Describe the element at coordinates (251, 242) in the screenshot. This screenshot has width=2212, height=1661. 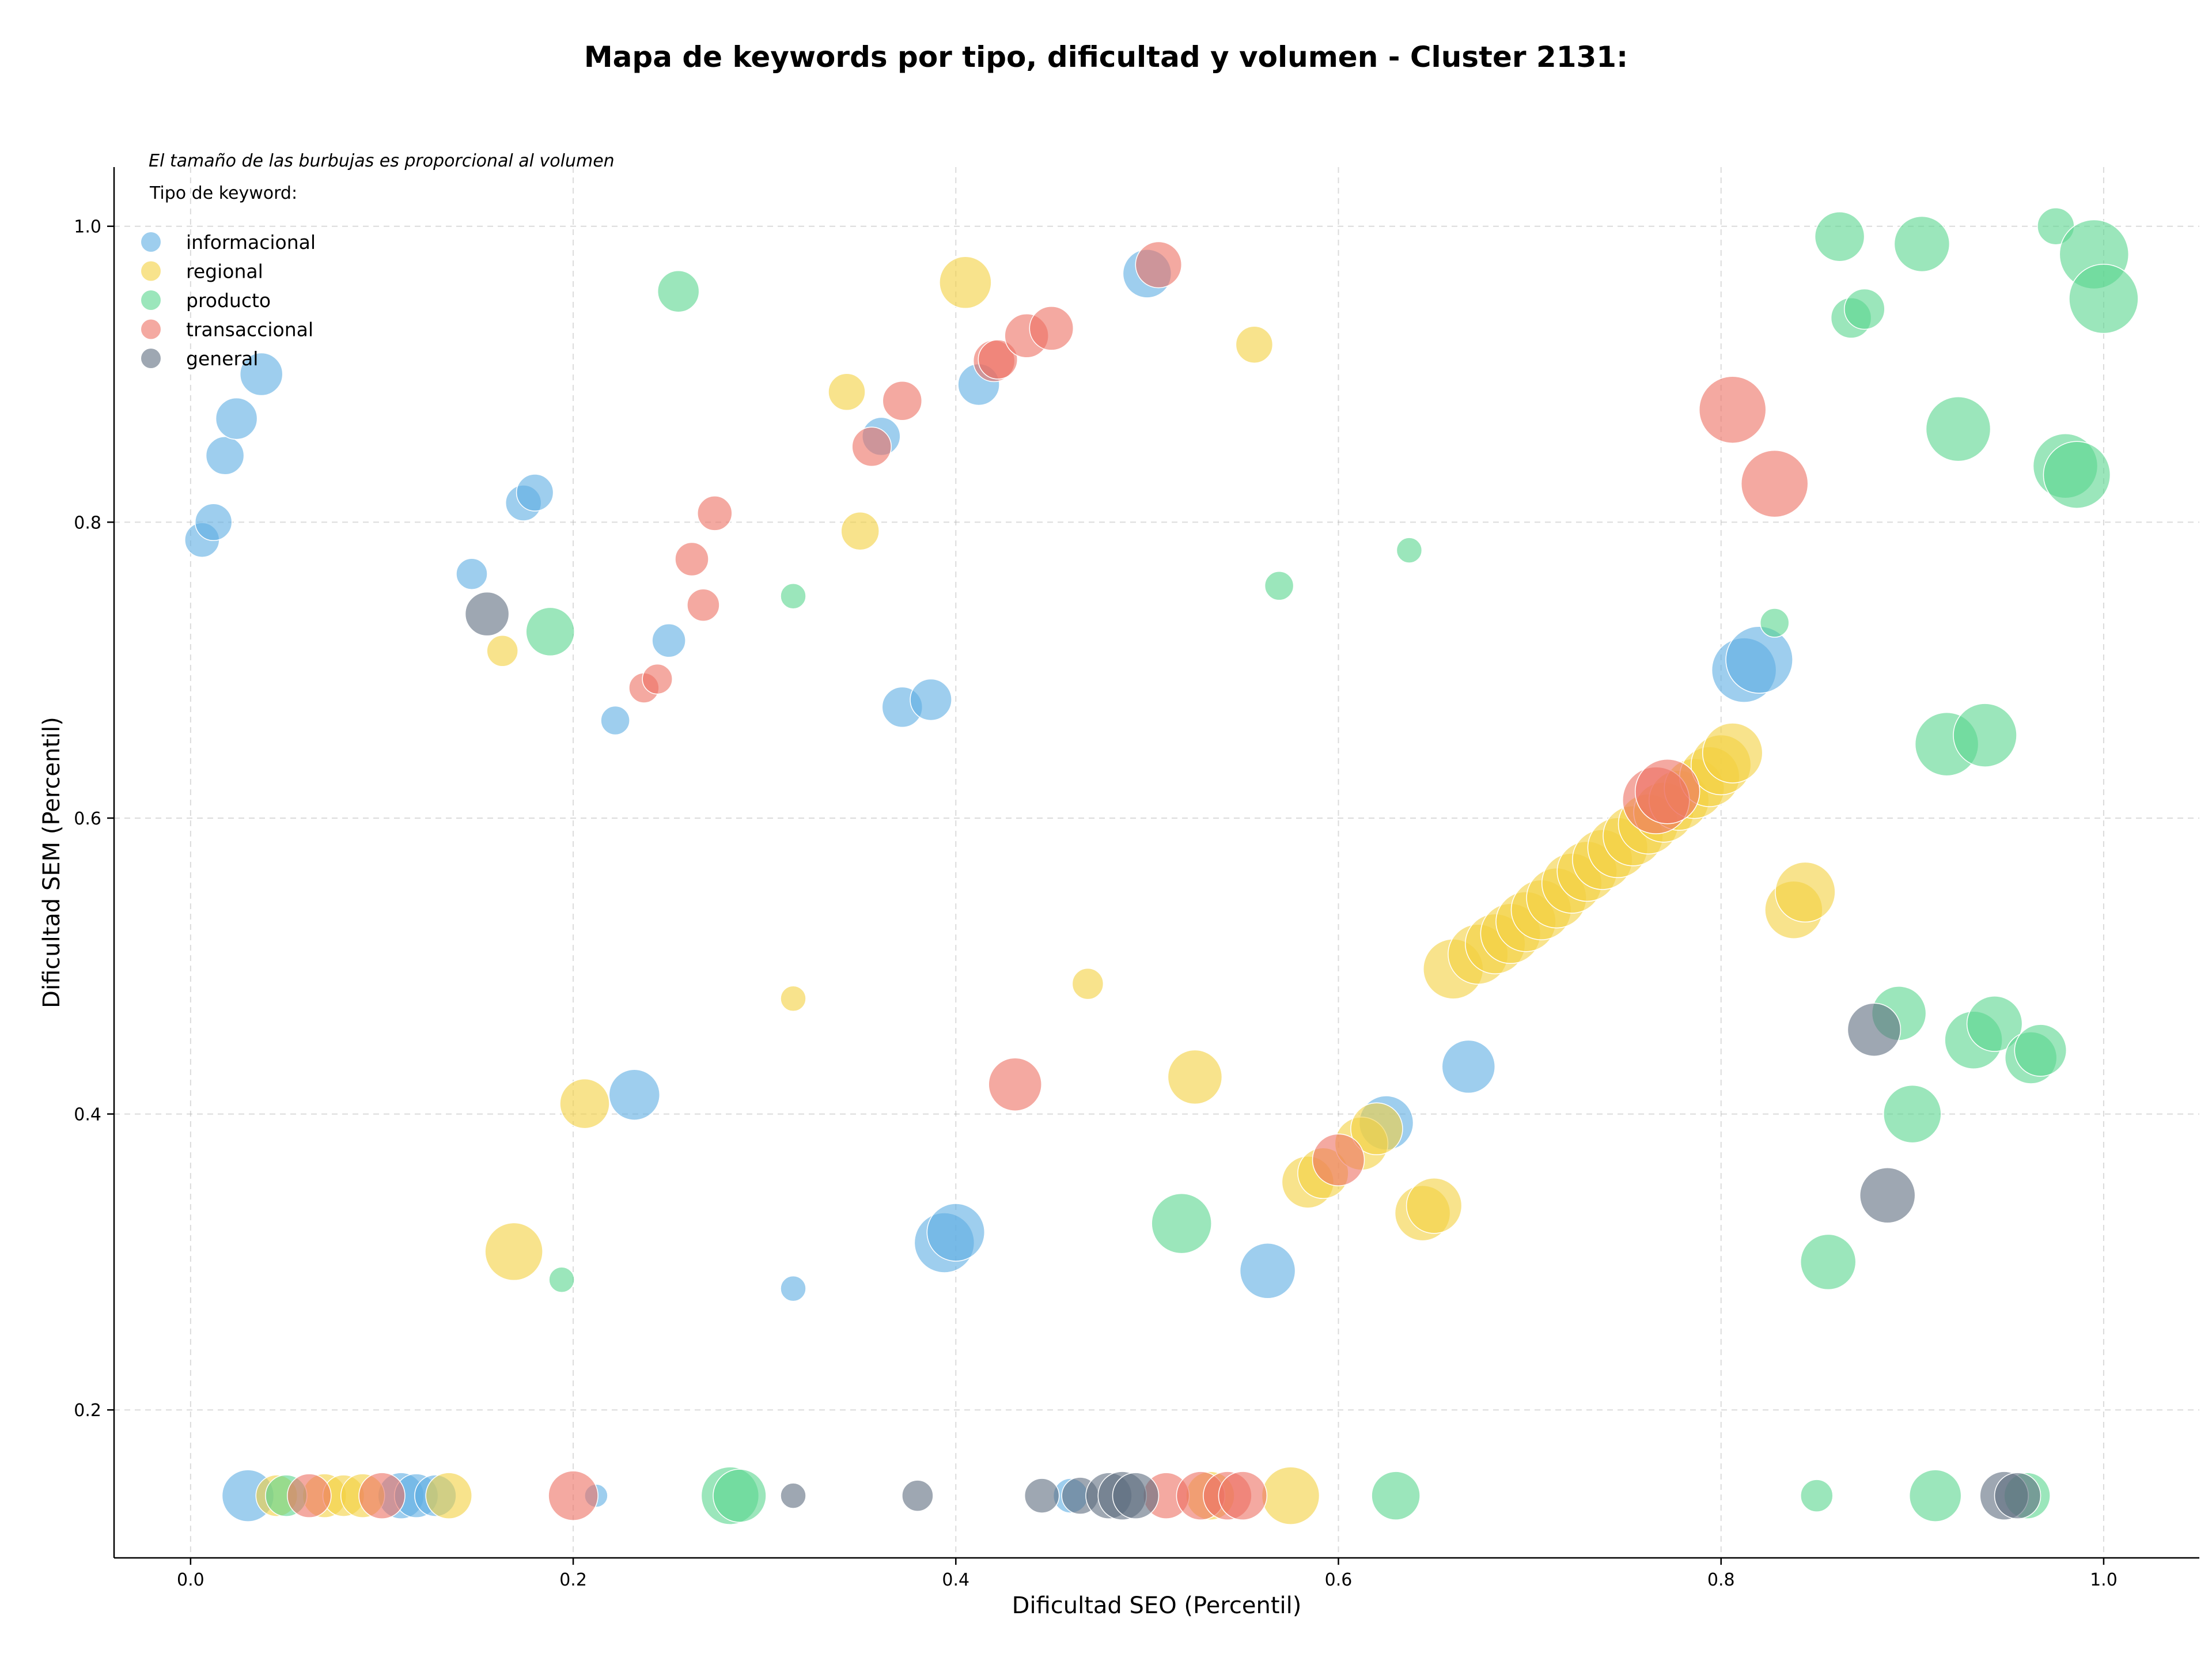
I see `legend-label-informacional: informacional` at that location.